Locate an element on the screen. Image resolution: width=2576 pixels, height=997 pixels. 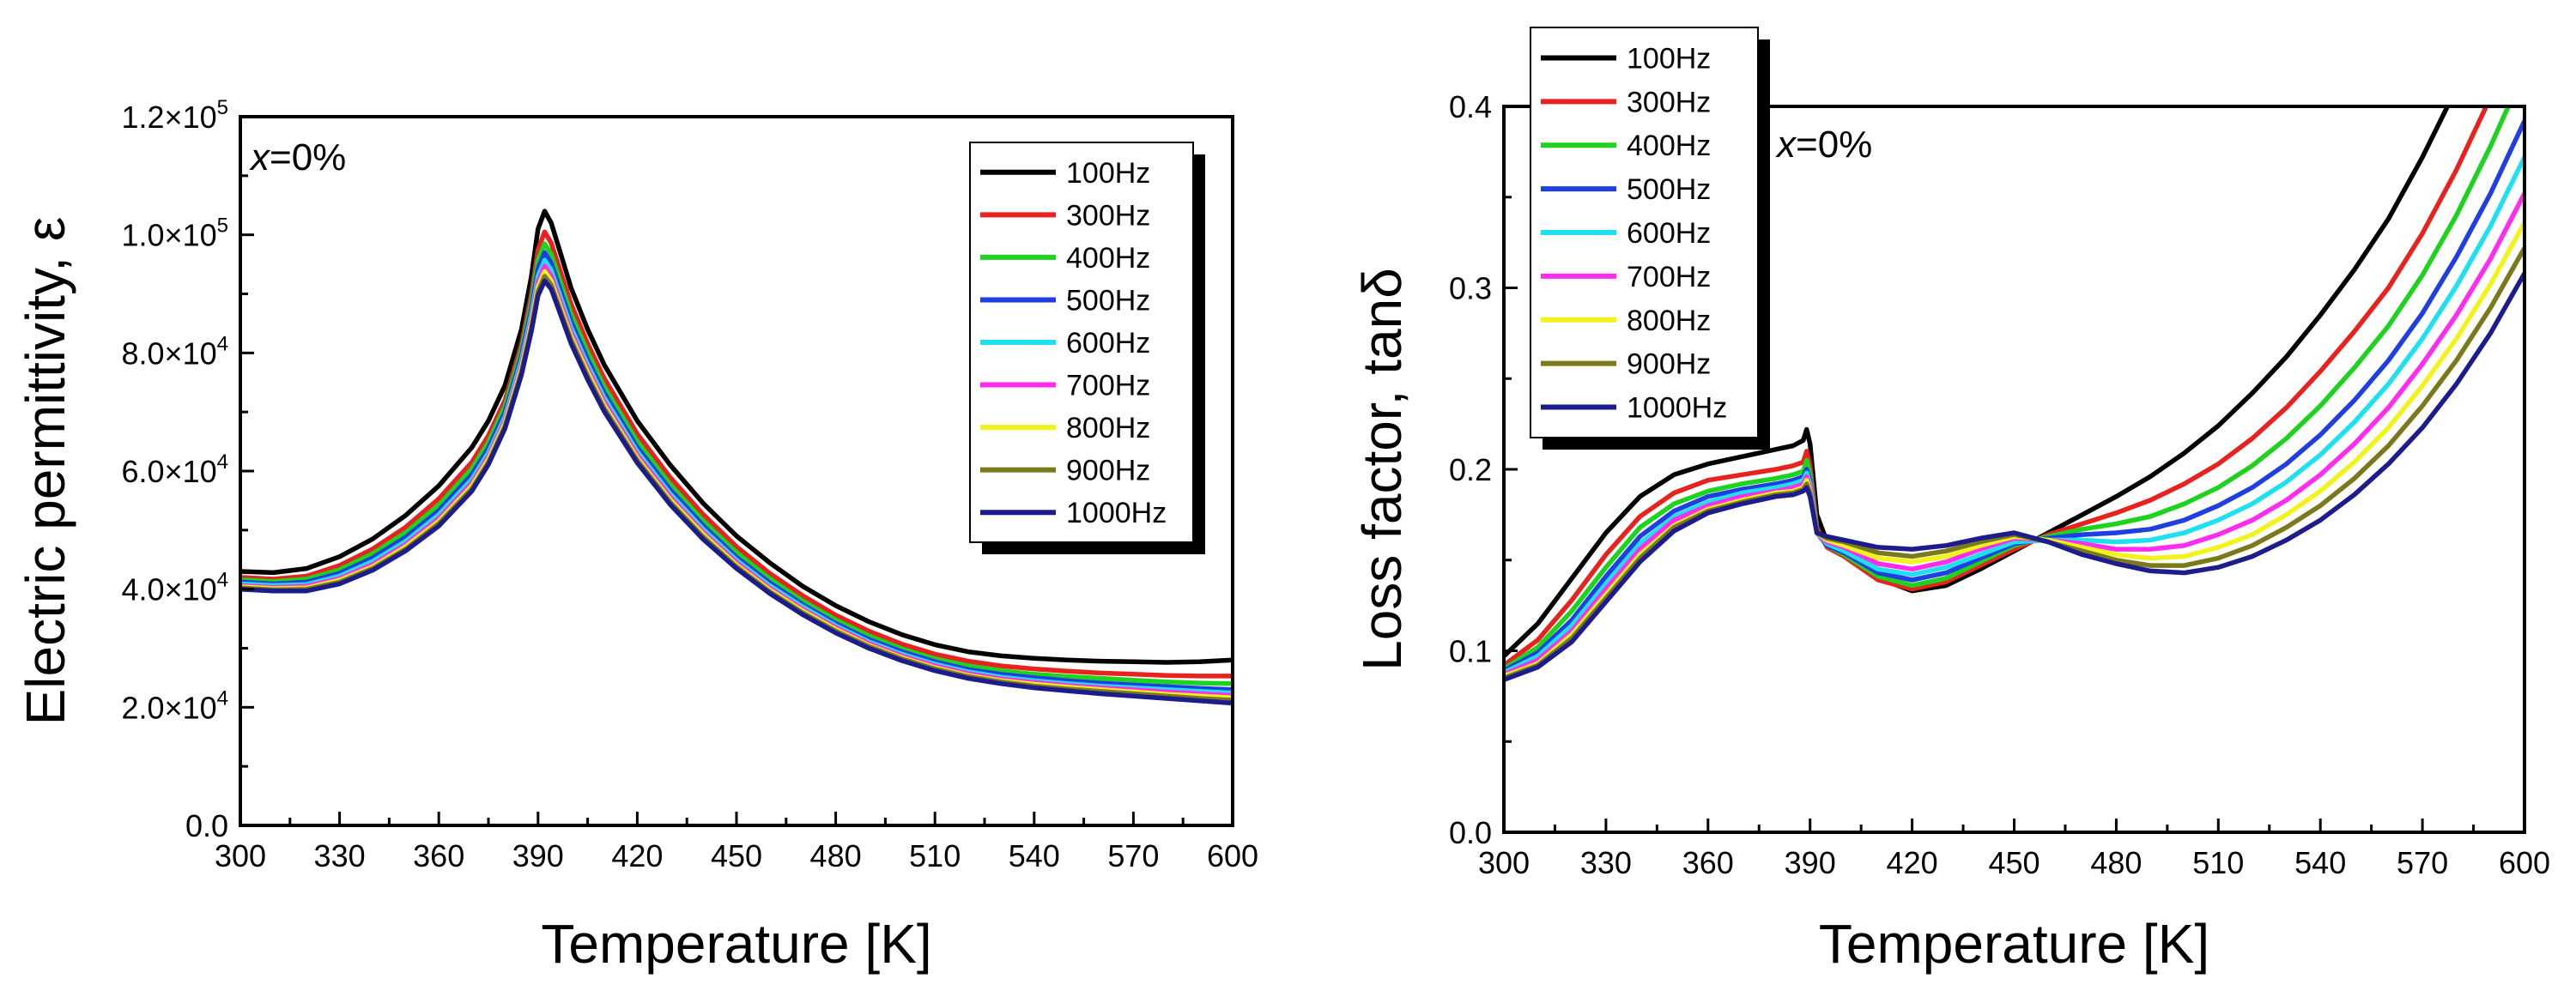
y-tick-label: 0.2 is located at coordinates (1470, 469).